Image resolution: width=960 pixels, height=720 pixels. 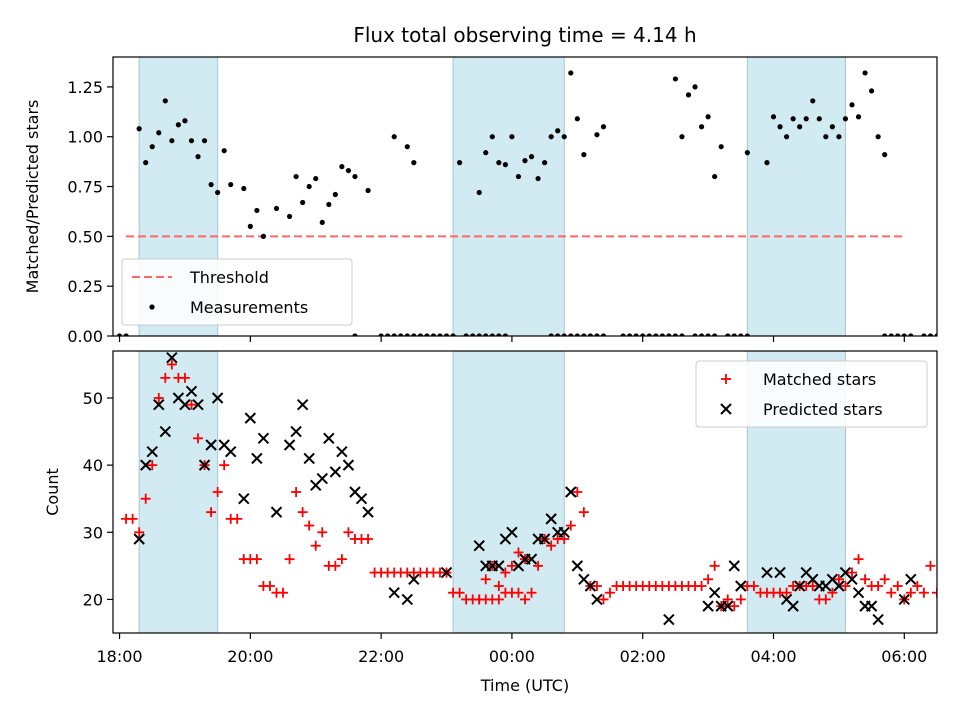 What do you see at coordinates (32, 197) in the screenshot?
I see `y-axis-label: Matched/Predicted stars` at bounding box center [32, 197].